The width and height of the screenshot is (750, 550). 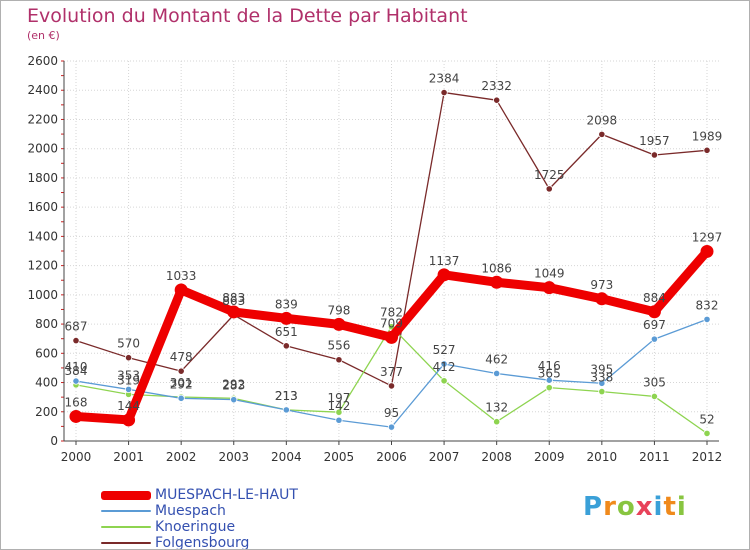 What do you see at coordinates (76, 402) in the screenshot?
I see `data-label: 168` at bounding box center [76, 402].